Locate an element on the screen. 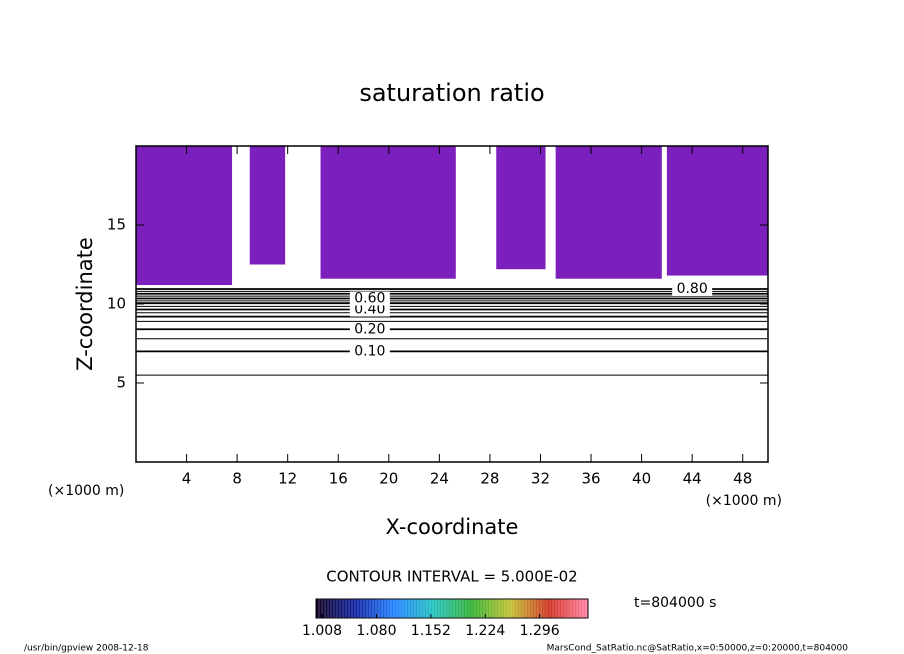 The image size is (904, 654). colorbar is located at coordinates (452, 608).